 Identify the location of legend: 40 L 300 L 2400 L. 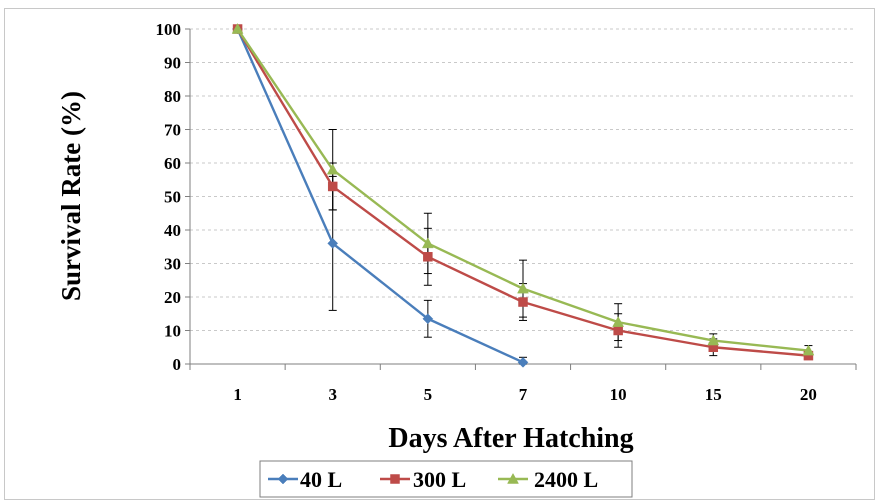
(433, 479).